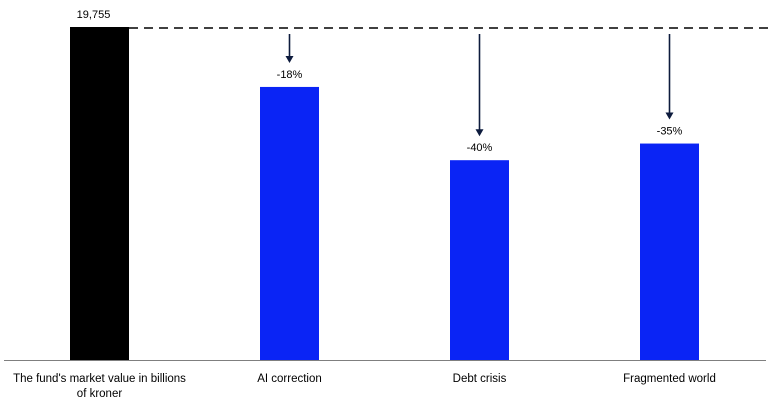  I want to click on data-label-fragmented-world: -35%, so click(670, 132).